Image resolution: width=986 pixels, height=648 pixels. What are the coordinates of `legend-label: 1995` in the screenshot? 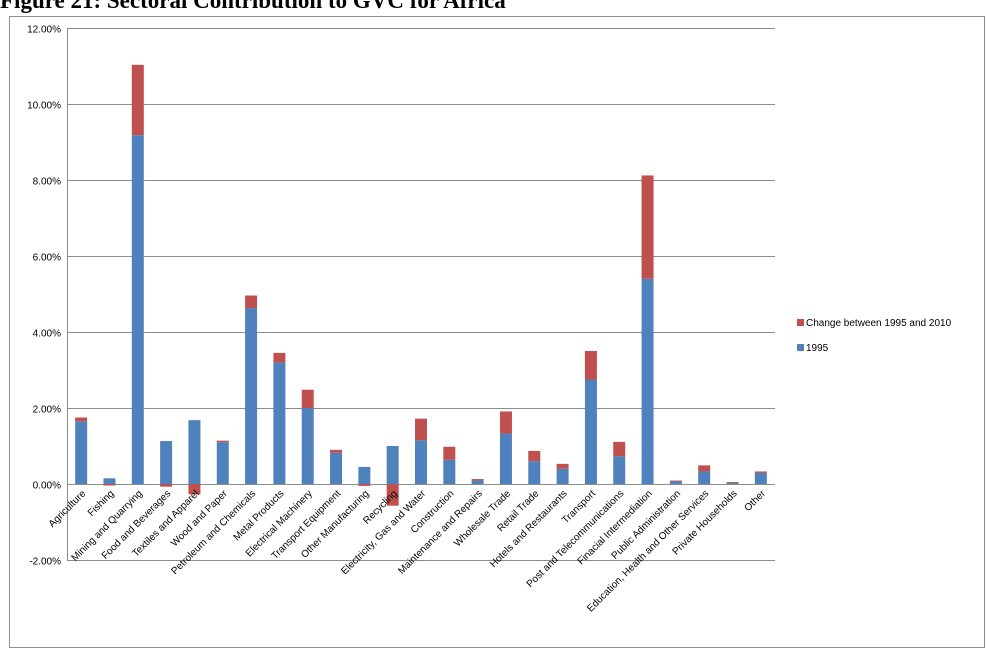 It's located at (817, 348).